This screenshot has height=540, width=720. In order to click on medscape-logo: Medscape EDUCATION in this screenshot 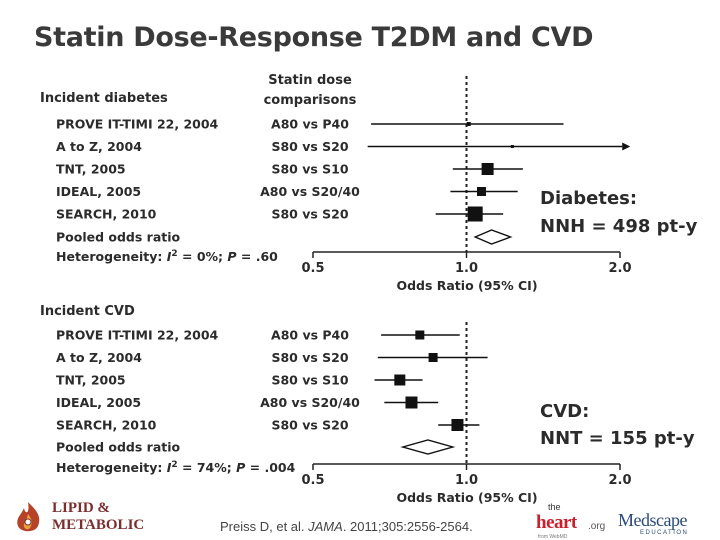, I will do `click(652, 523)`.